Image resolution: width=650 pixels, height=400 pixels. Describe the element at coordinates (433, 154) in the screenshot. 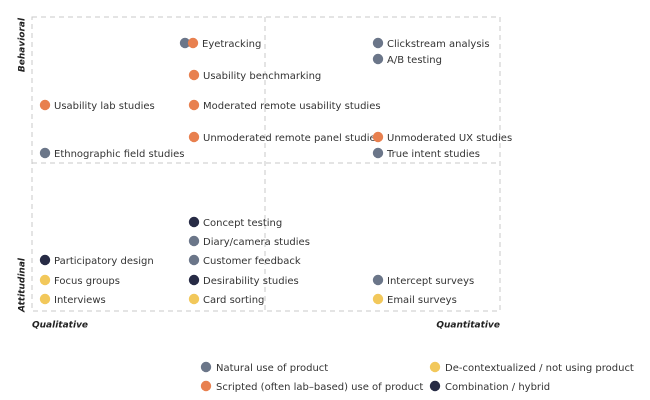

I see `method-label: True intent studies` at that location.